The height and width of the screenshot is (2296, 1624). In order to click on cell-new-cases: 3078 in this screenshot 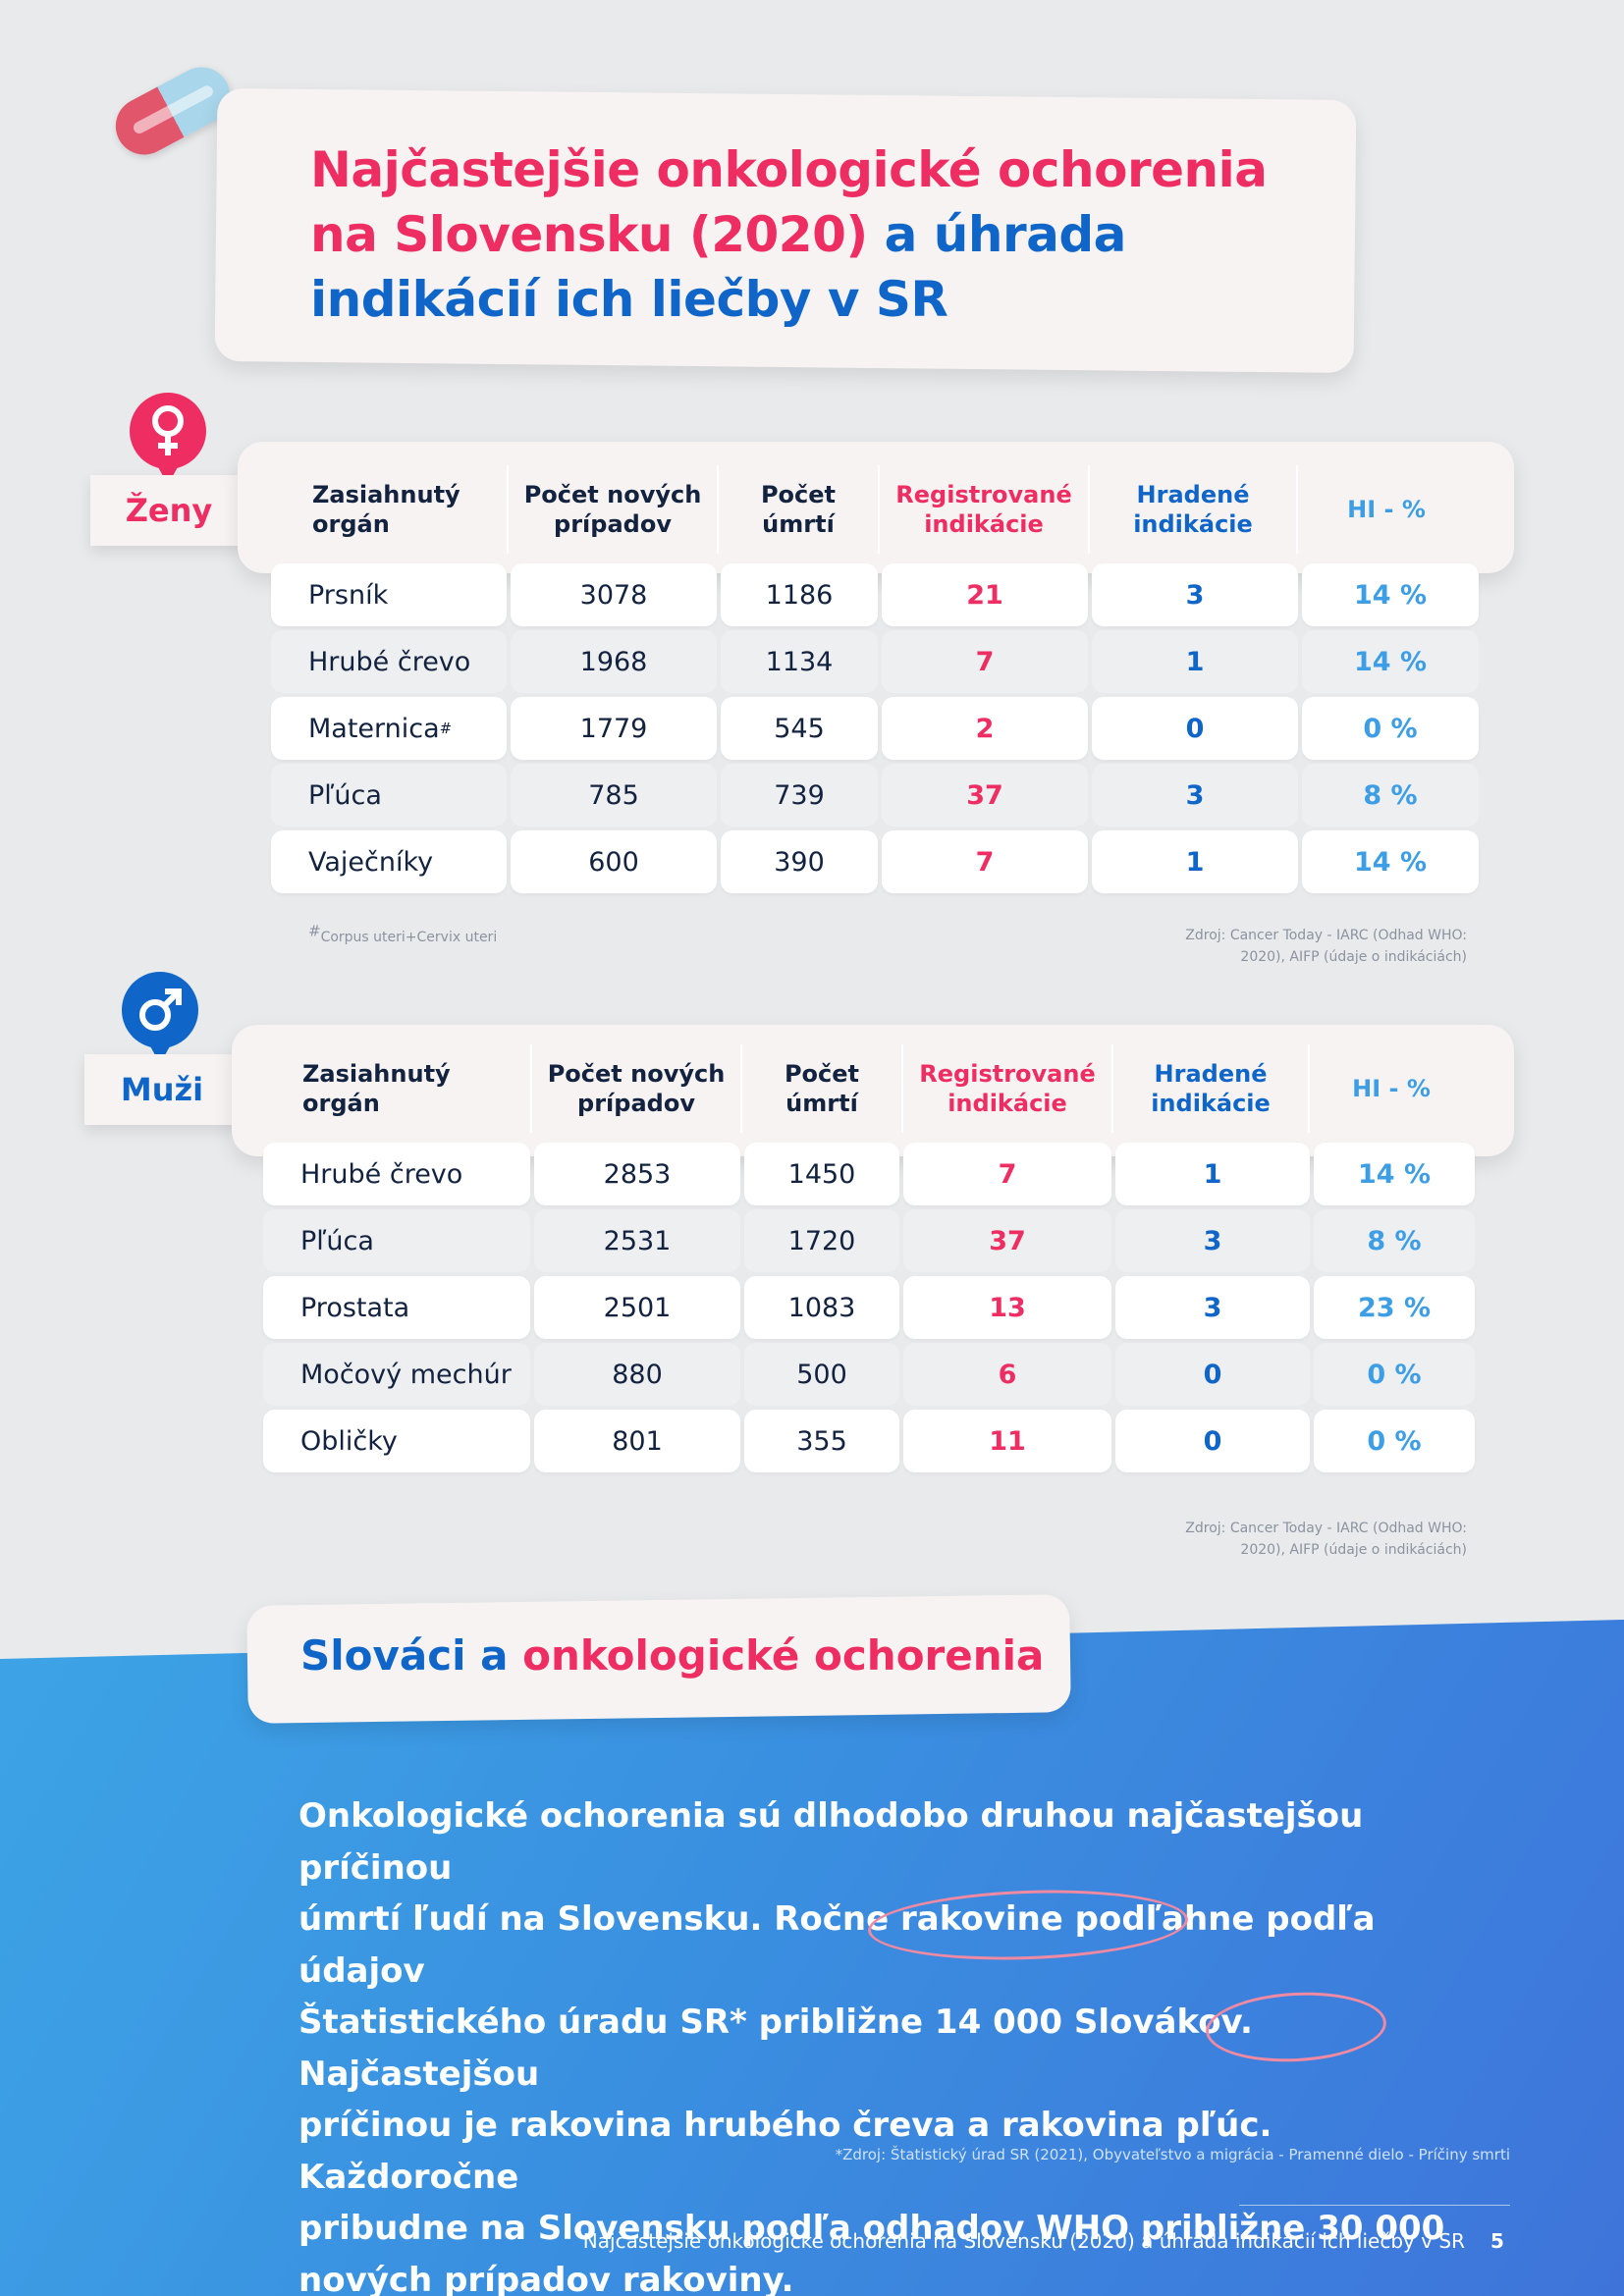, I will do `click(614, 595)`.